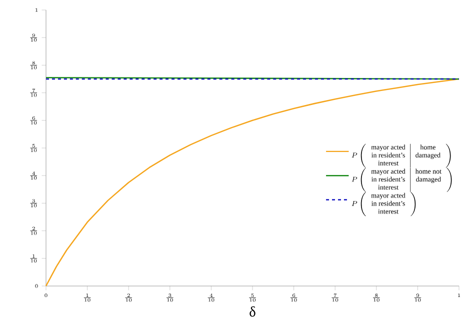 Image resolution: width=474 pixels, height=333 pixels. I want to click on y-tick-label: $\frac{7}{10}$, so click(34, 92).